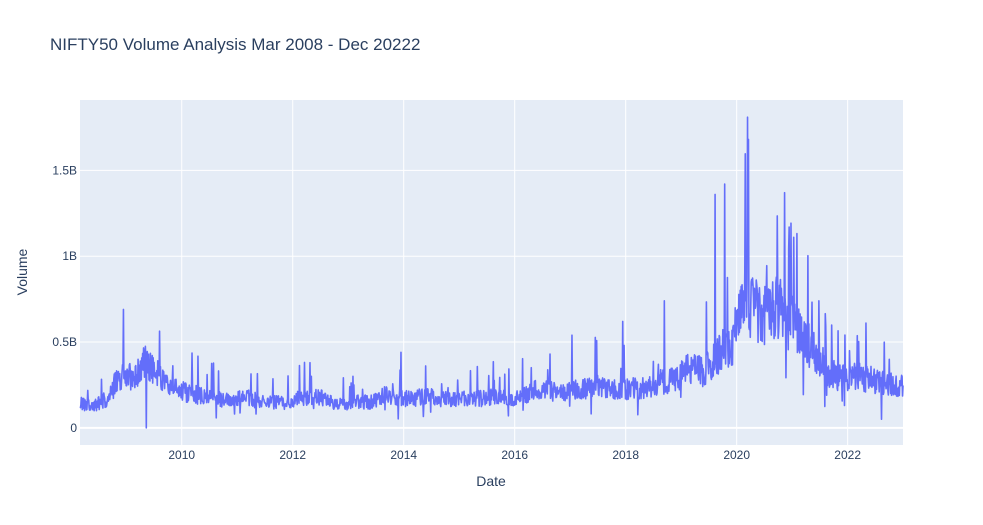 Image resolution: width=983 pixels, height=525 pixels. What do you see at coordinates (64, 298) in the screenshot?
I see `y-tick-labels: 0 0.5B 1B 1.5B` at bounding box center [64, 298].